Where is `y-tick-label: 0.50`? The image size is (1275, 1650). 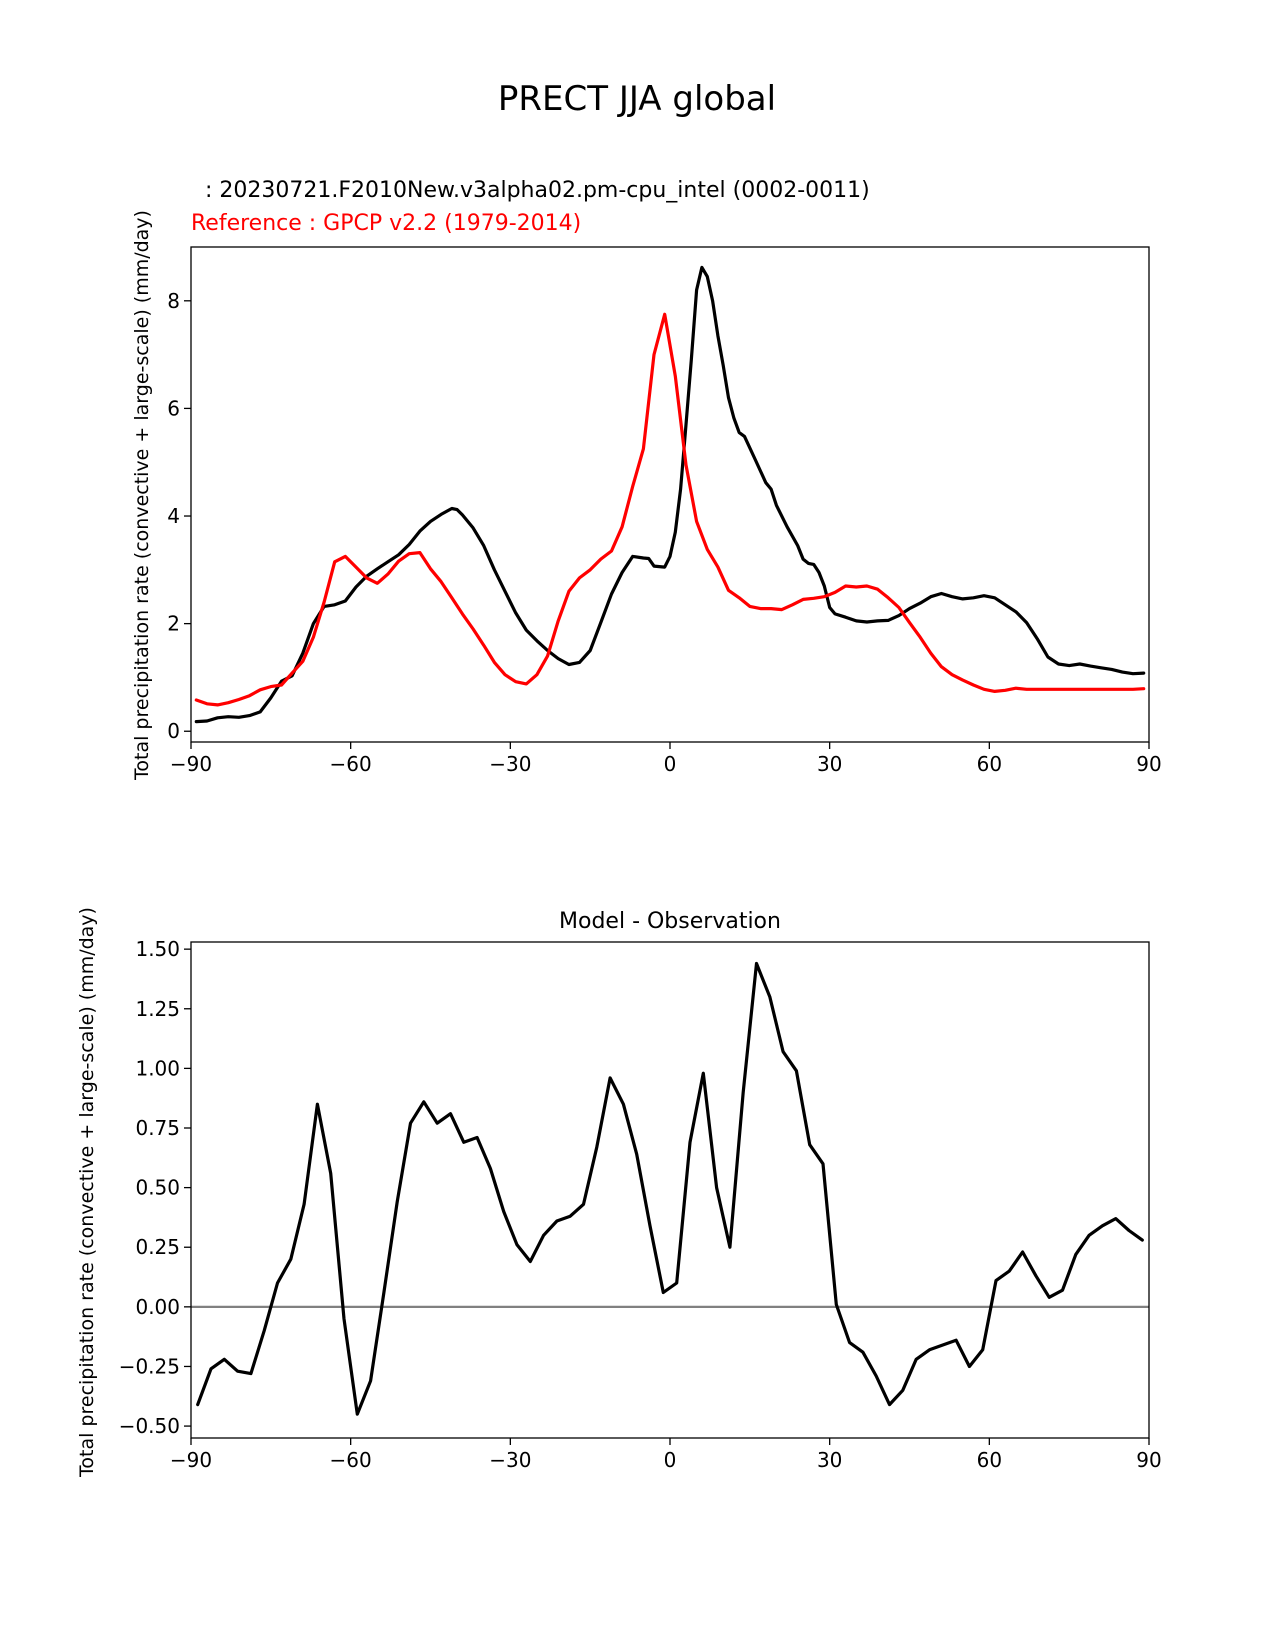
y-tick-label: 0.50 is located at coordinates (157, 1188).